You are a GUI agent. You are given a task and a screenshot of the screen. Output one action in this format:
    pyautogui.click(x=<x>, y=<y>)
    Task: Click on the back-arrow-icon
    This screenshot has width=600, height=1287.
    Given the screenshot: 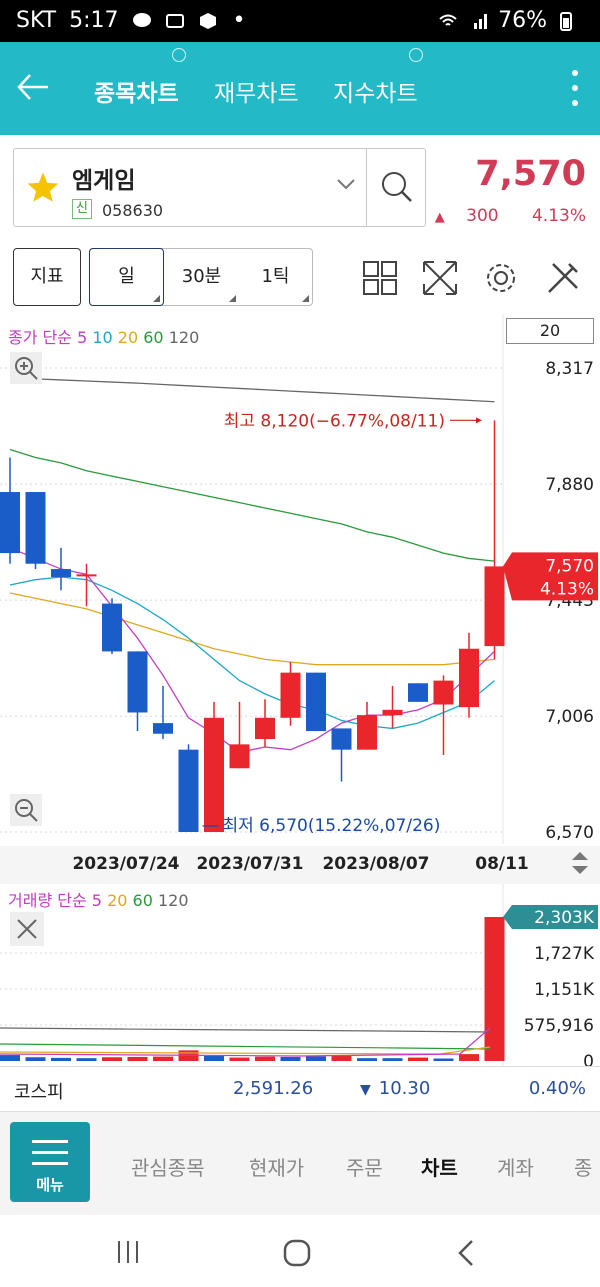 What is the action you would take?
    pyautogui.click(x=33, y=87)
    